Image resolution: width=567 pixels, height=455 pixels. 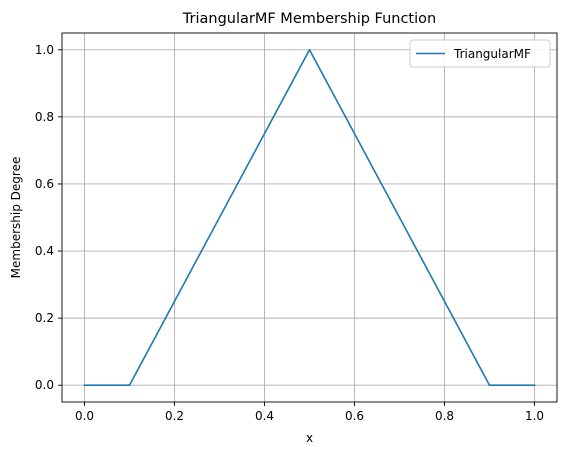 I want to click on legend-label: TriangularMF, so click(x=492, y=54).